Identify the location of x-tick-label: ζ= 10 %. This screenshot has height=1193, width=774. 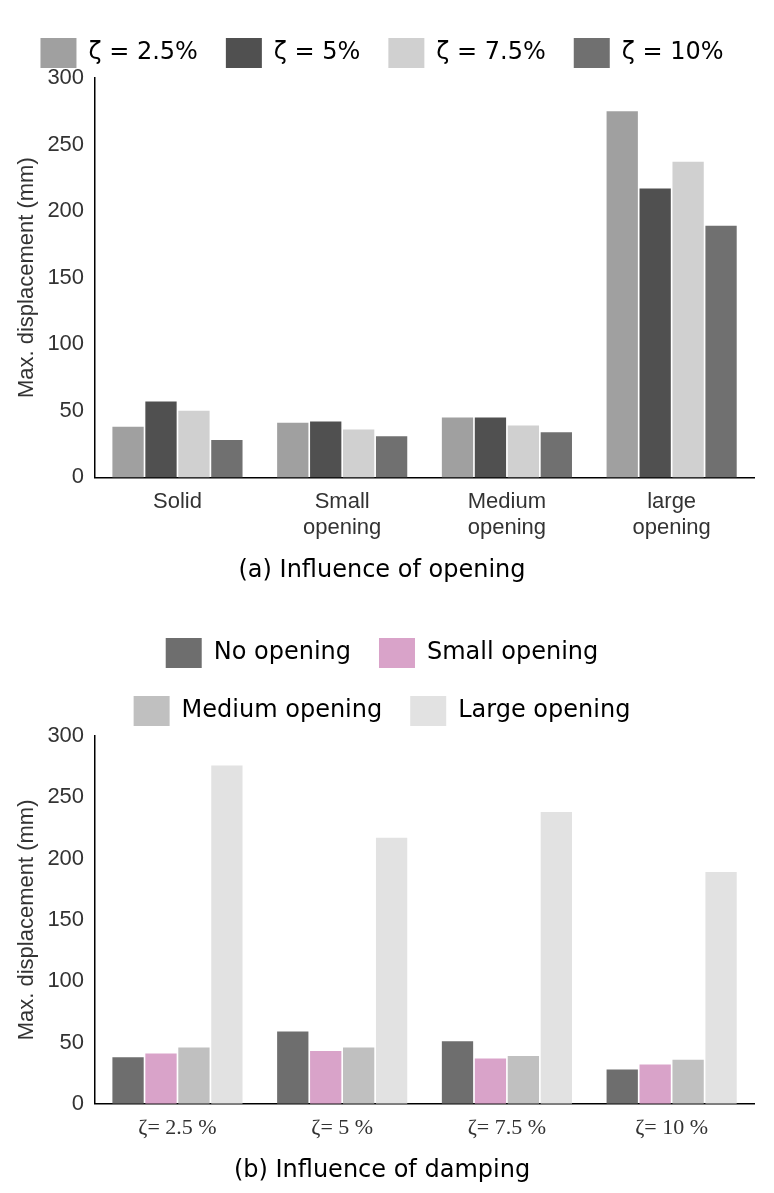
(672, 1126).